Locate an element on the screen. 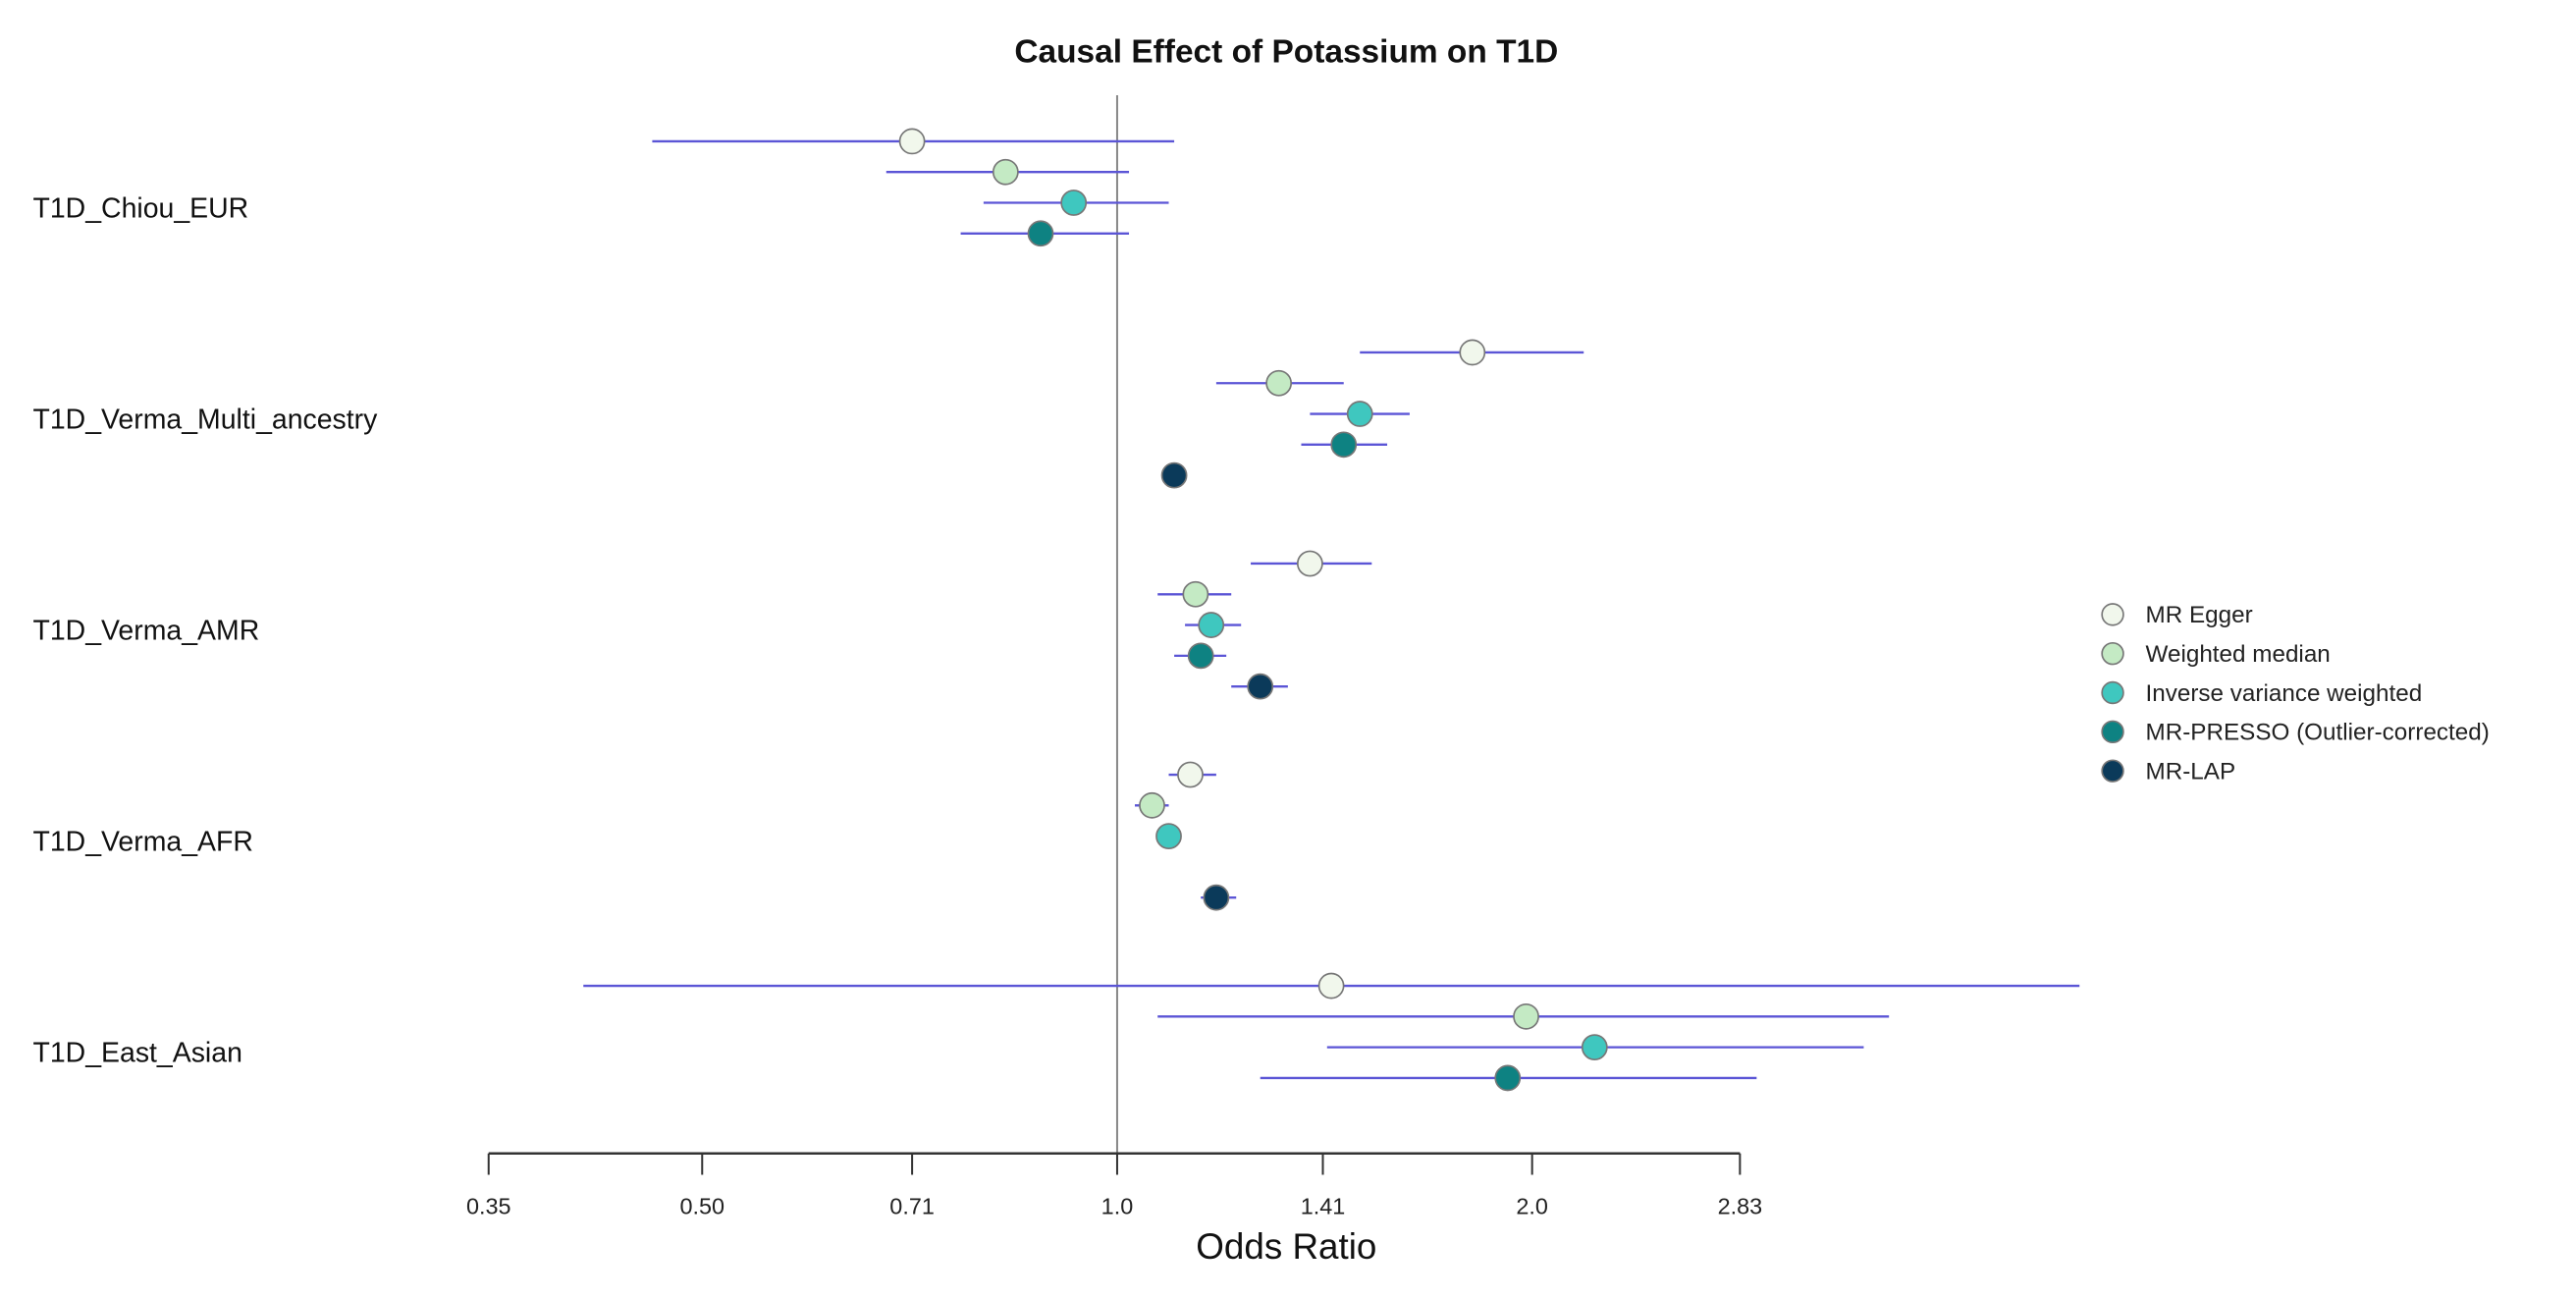 The width and height of the screenshot is (2576, 1298). study-label: T1D_Verma_AFR is located at coordinates (143, 843).